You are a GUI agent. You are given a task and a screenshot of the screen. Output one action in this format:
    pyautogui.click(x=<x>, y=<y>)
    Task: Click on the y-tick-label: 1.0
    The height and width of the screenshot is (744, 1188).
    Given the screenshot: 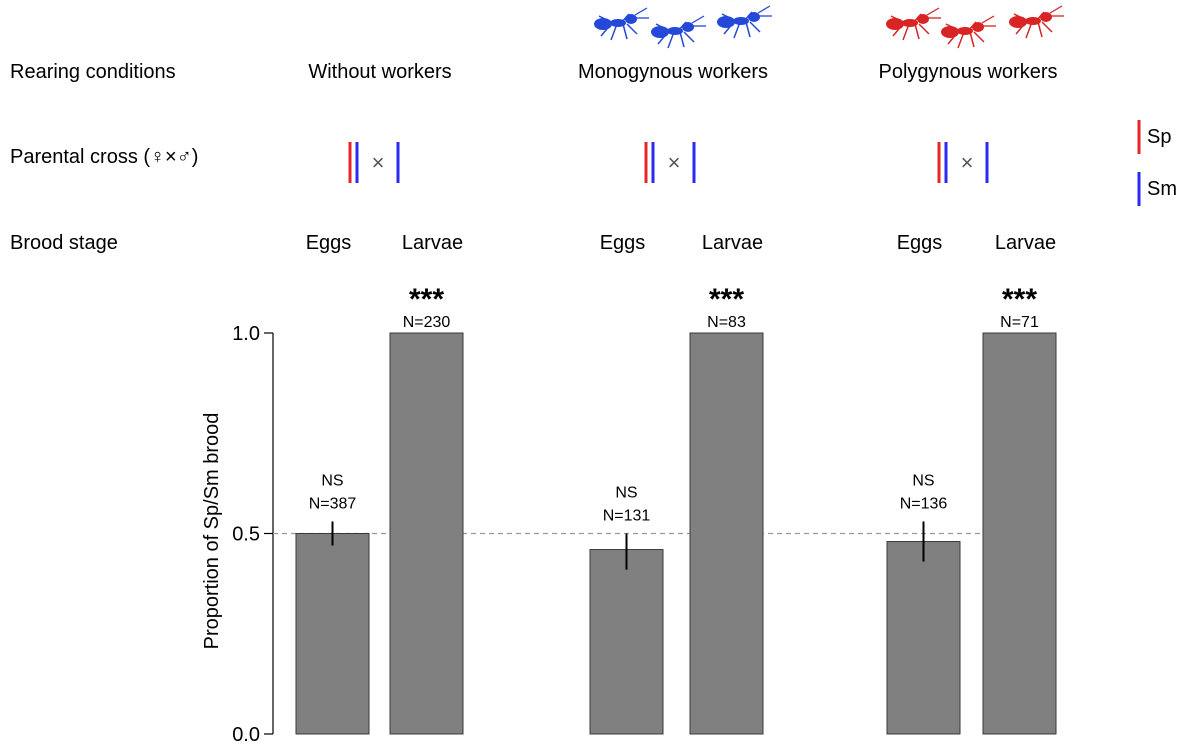 What is the action you would take?
    pyautogui.click(x=246, y=334)
    